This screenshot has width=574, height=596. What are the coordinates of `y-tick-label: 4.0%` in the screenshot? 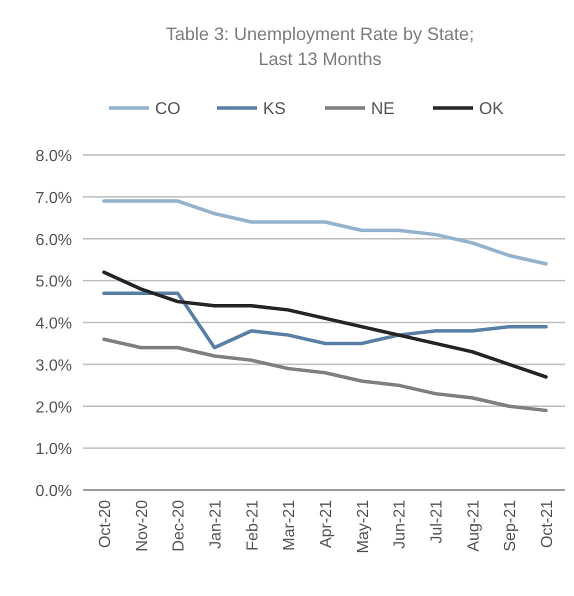 It's located at (54, 324).